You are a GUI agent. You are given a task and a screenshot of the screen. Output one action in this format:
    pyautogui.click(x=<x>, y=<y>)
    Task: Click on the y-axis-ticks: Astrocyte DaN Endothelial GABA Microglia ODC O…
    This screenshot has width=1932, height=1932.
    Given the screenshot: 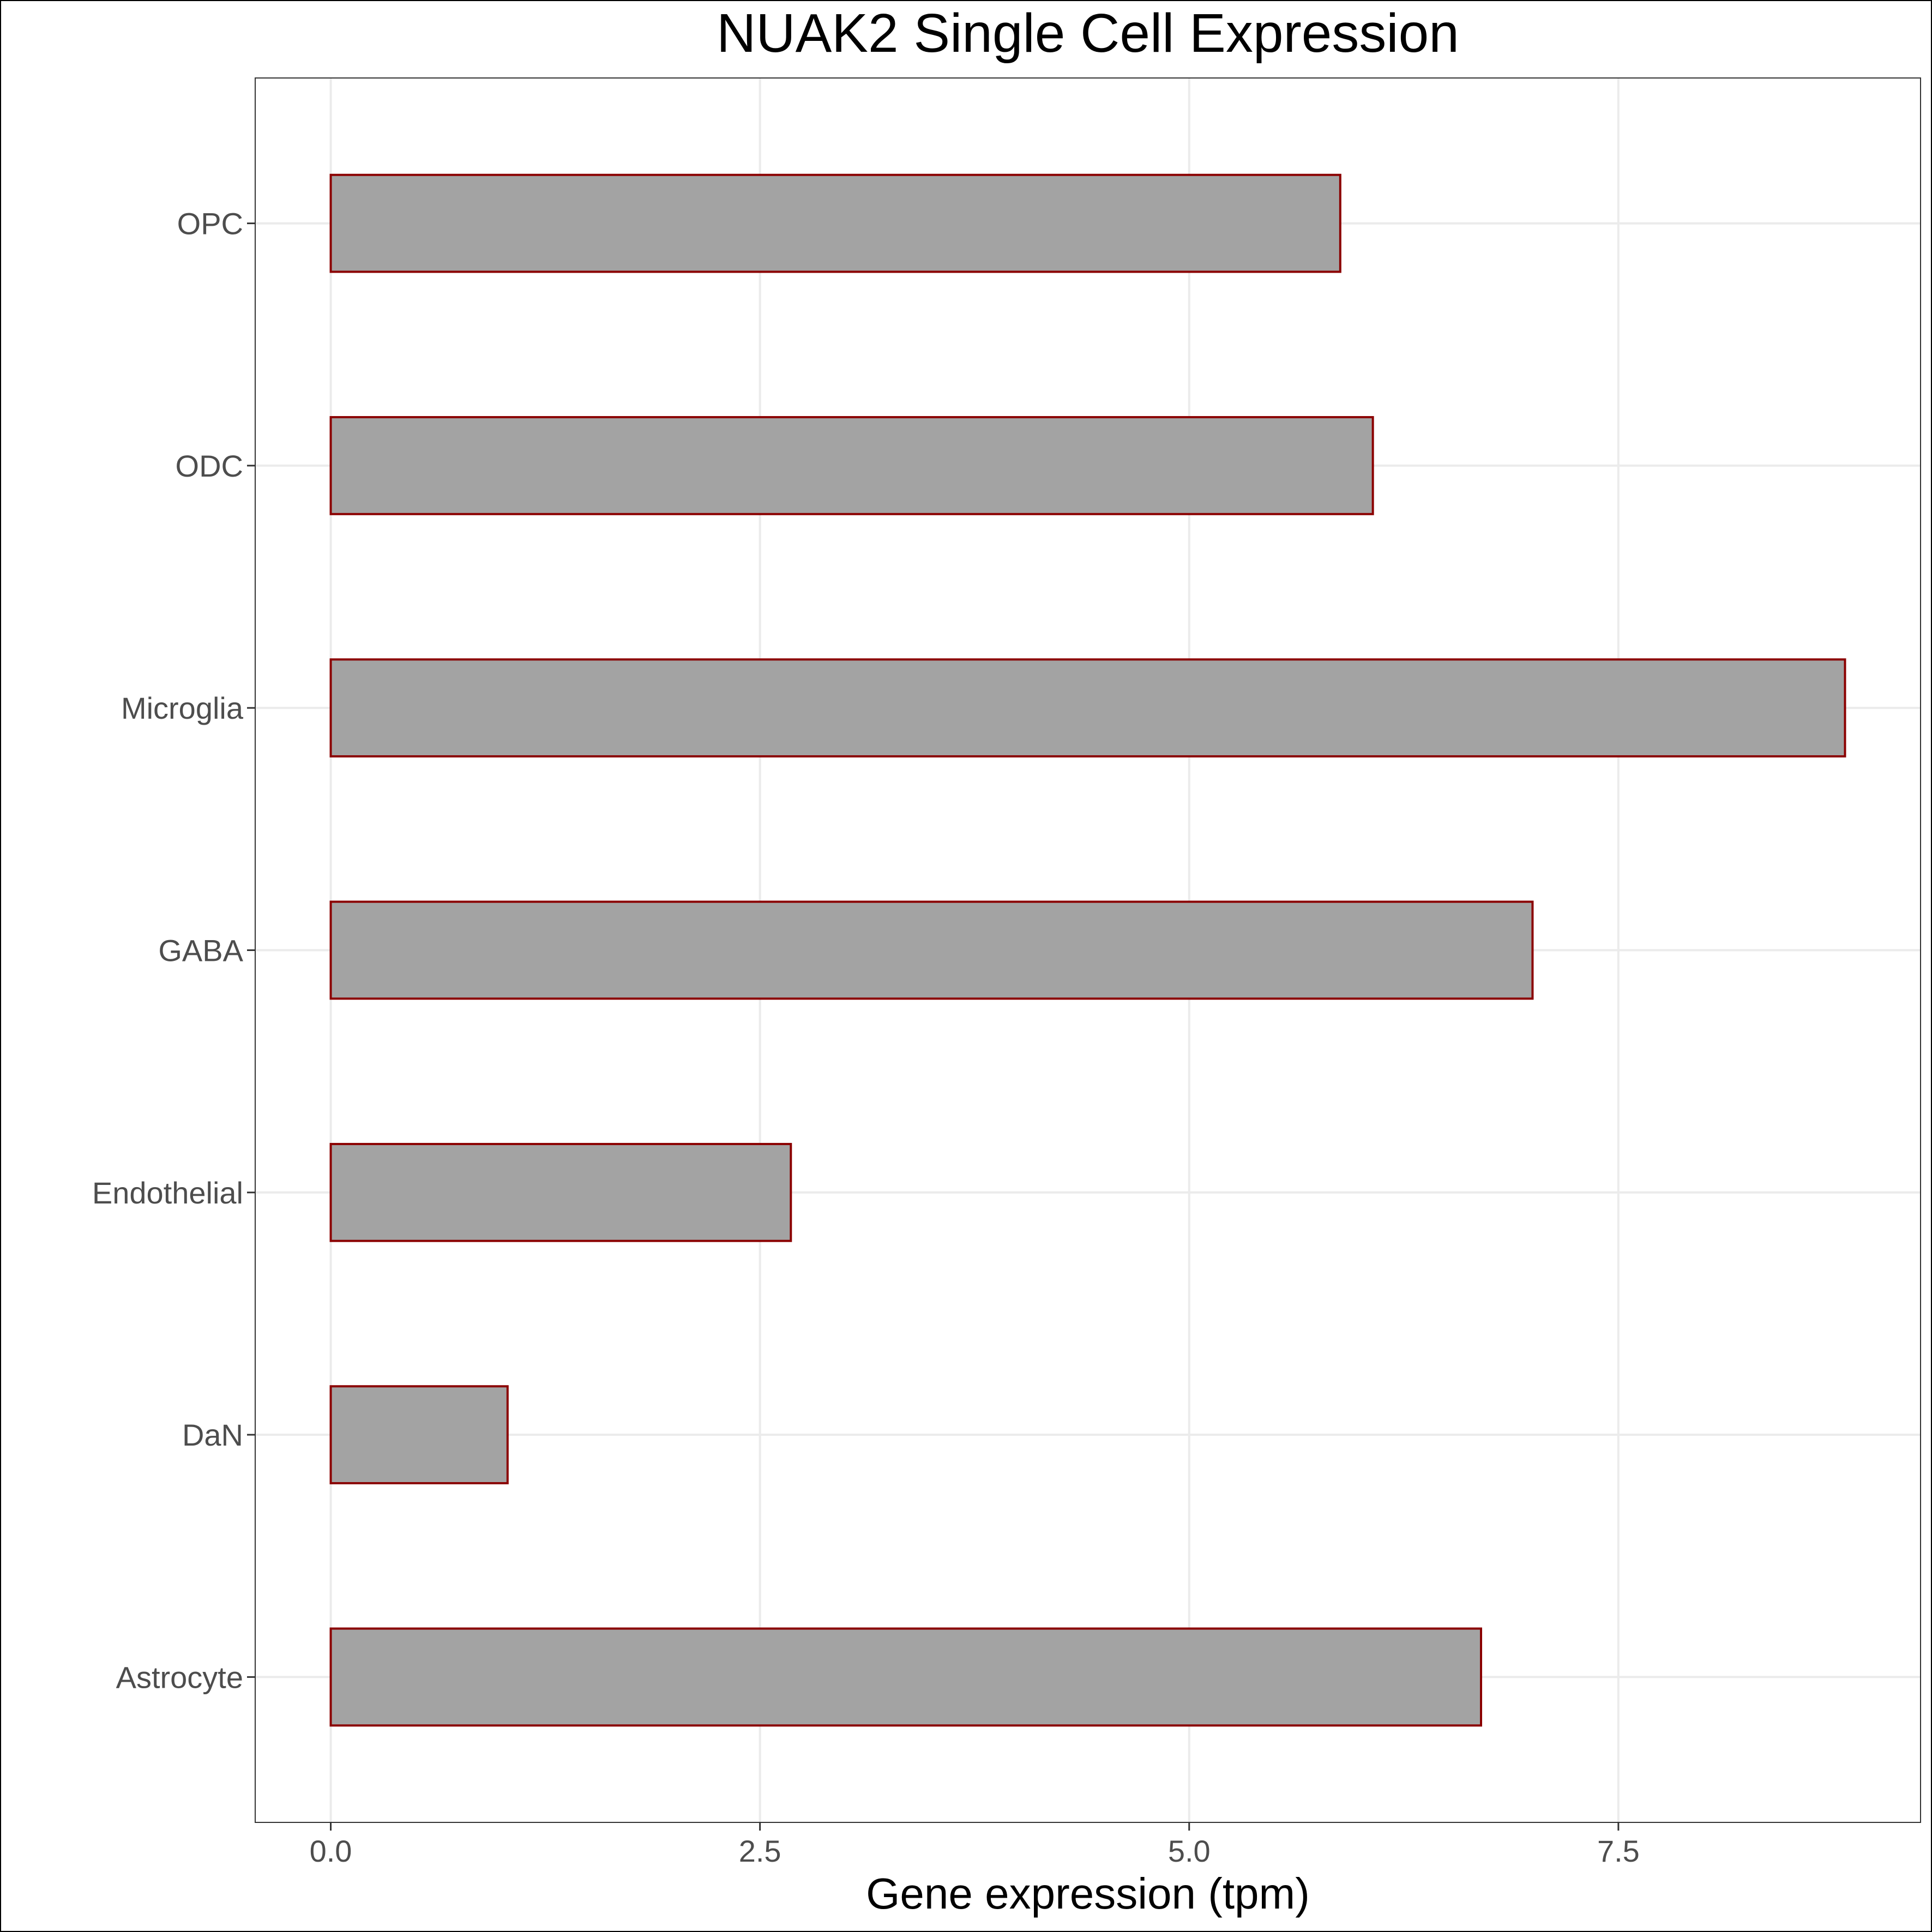 What is the action you would take?
    pyautogui.click(x=173, y=950)
    